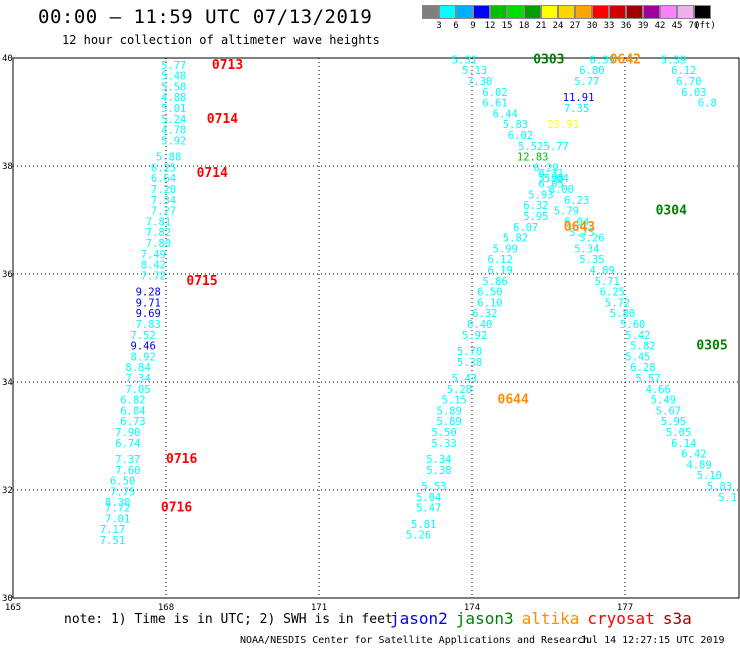 The height and width of the screenshot is (650, 740). I want to click on wave-height-value: 6.32, so click(535, 206).